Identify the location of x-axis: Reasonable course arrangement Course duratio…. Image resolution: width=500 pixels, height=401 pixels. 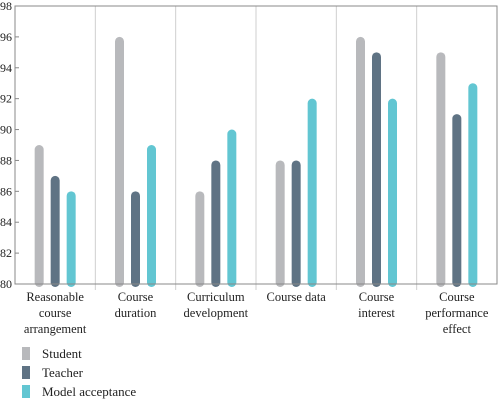
(256, 313).